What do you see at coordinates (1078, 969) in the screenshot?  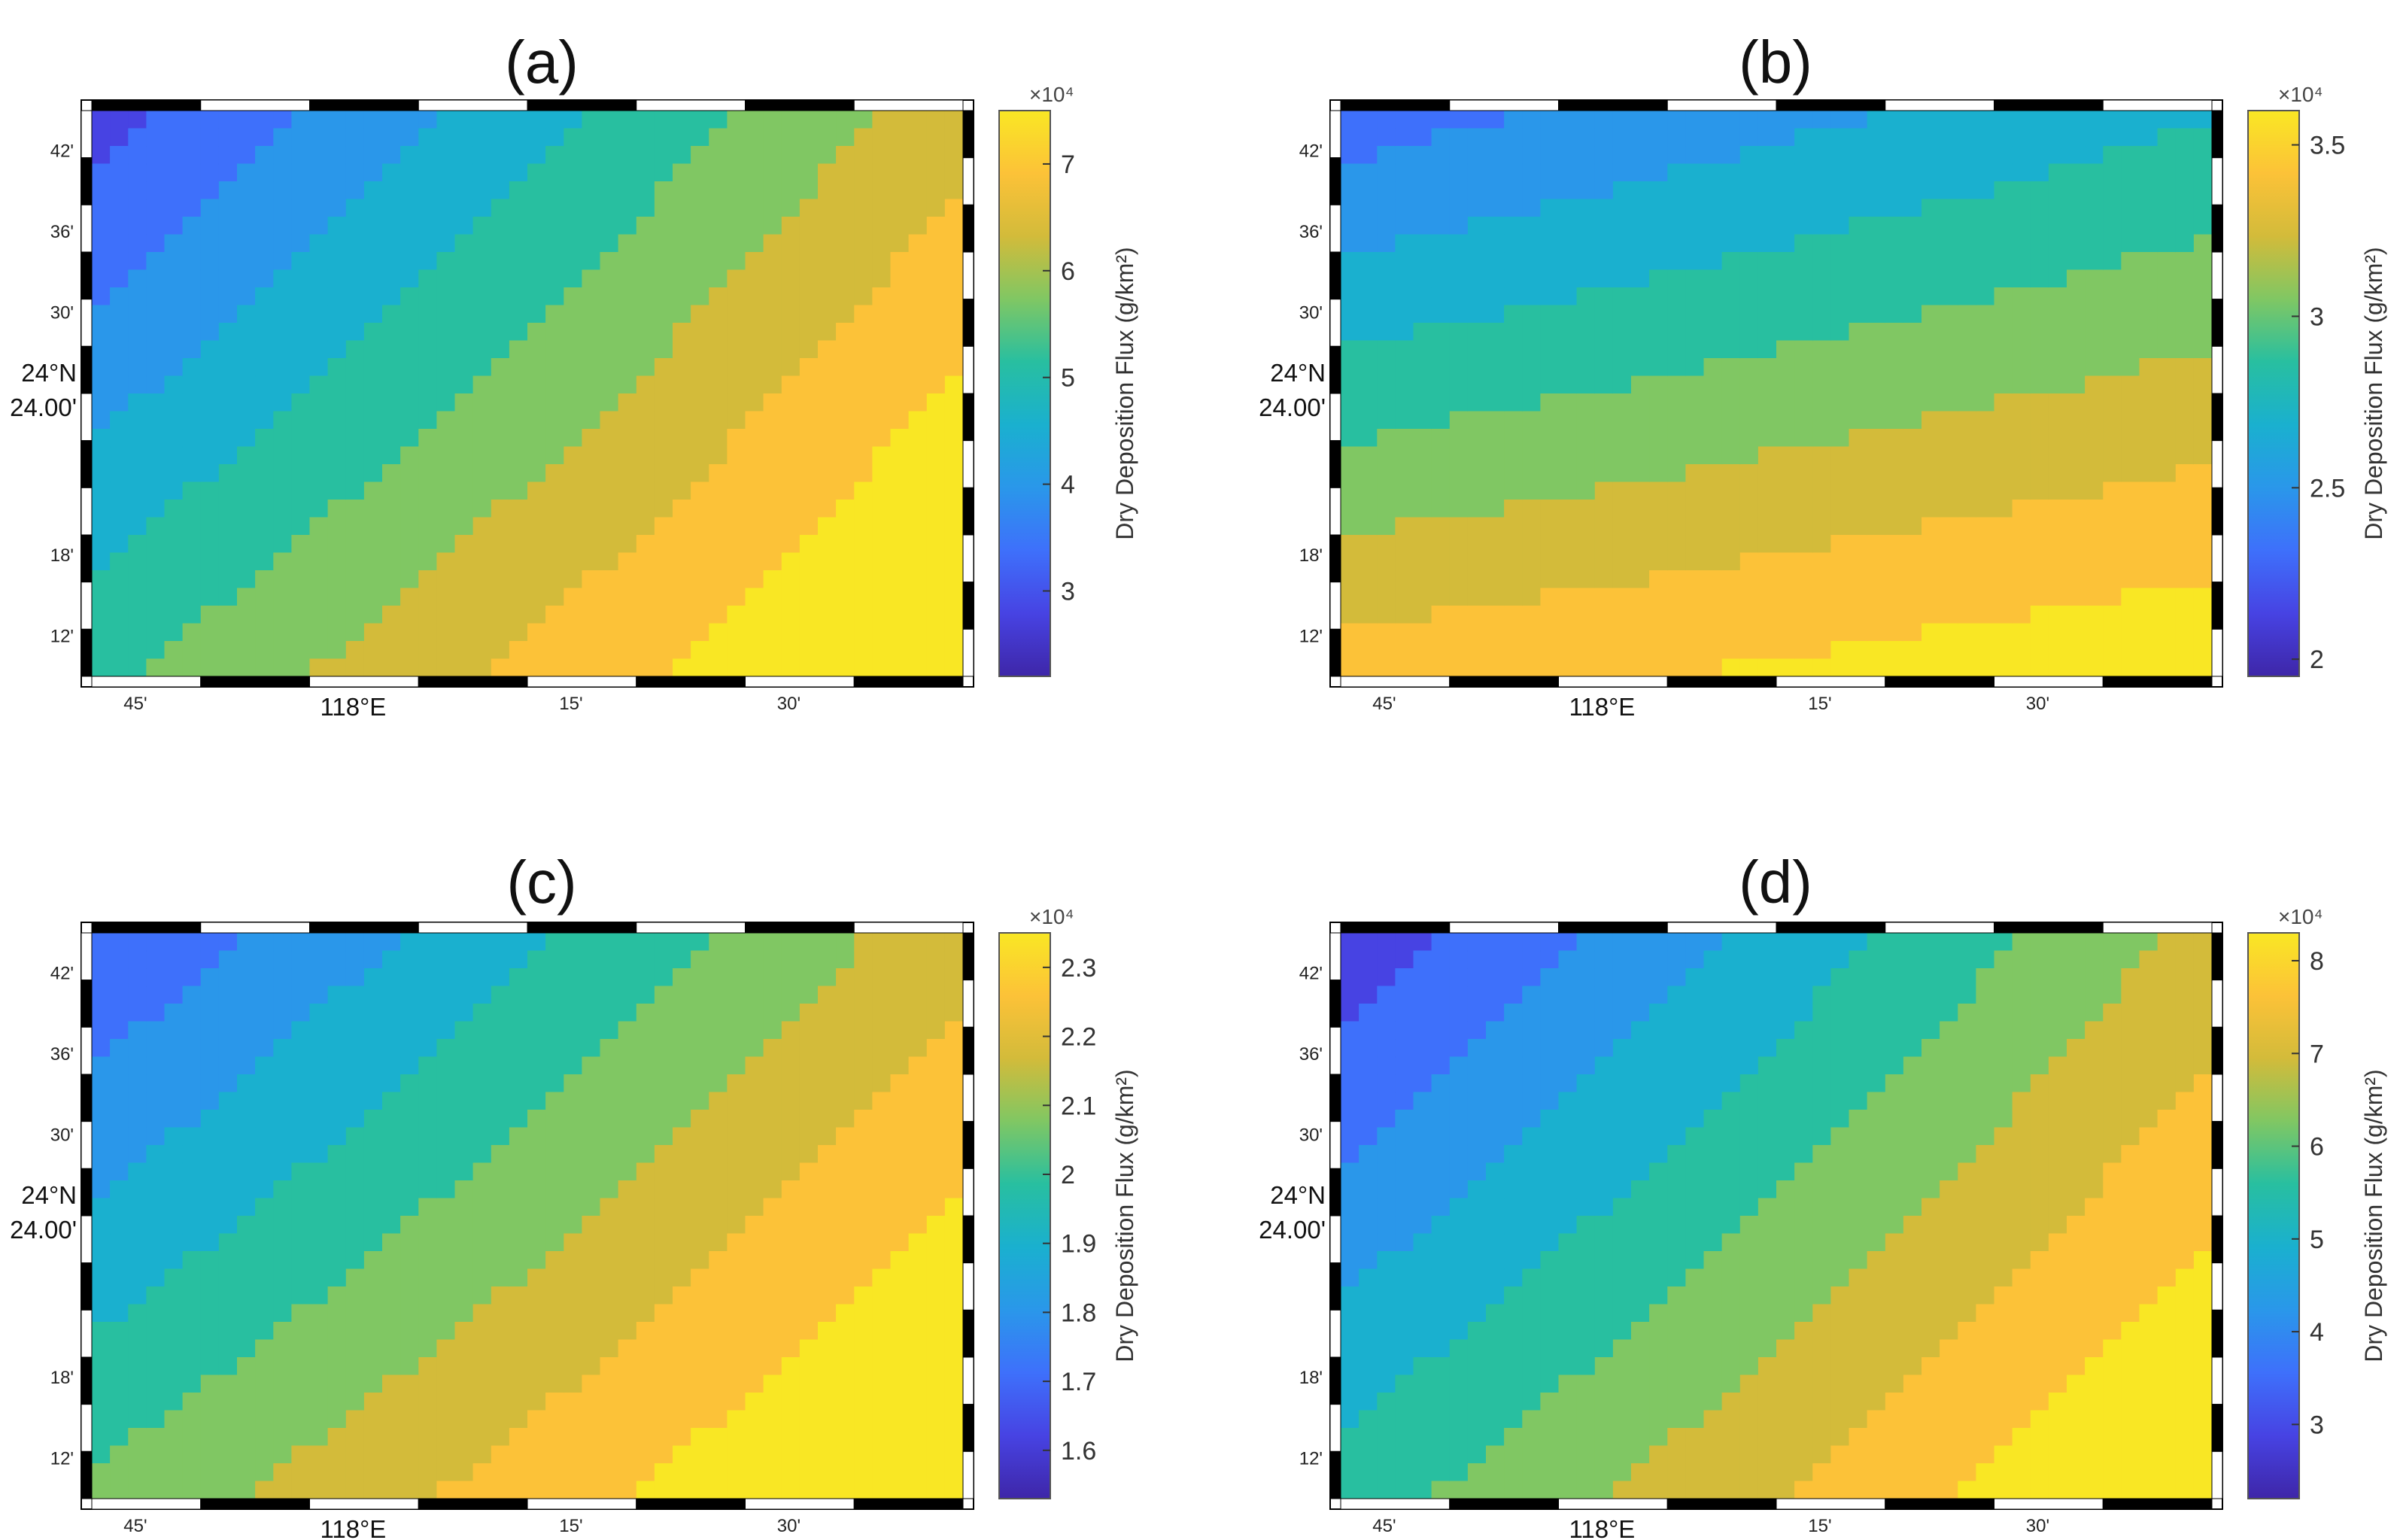 I see `colorbar-tick-label: 2.3` at bounding box center [1078, 969].